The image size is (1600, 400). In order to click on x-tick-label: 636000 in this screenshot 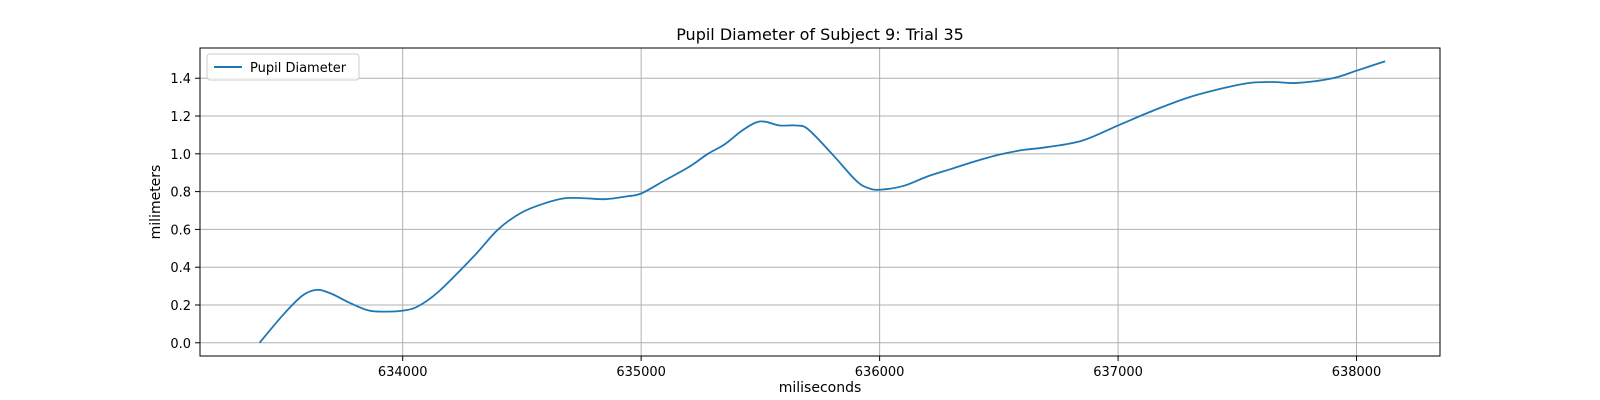, I will do `click(880, 372)`.